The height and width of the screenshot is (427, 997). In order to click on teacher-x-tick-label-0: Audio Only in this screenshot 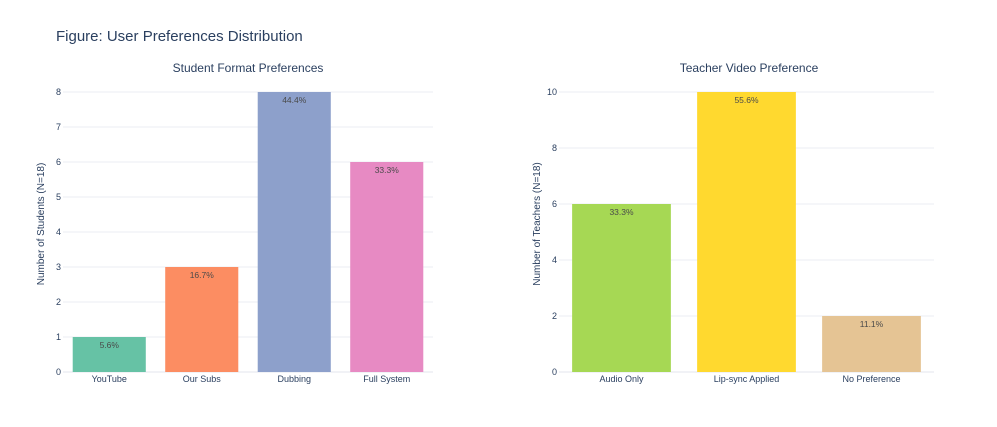, I will do `click(621, 379)`.